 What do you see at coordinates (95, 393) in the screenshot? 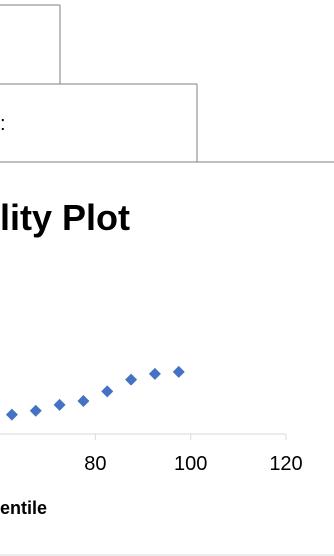
I see `data-points` at bounding box center [95, 393].